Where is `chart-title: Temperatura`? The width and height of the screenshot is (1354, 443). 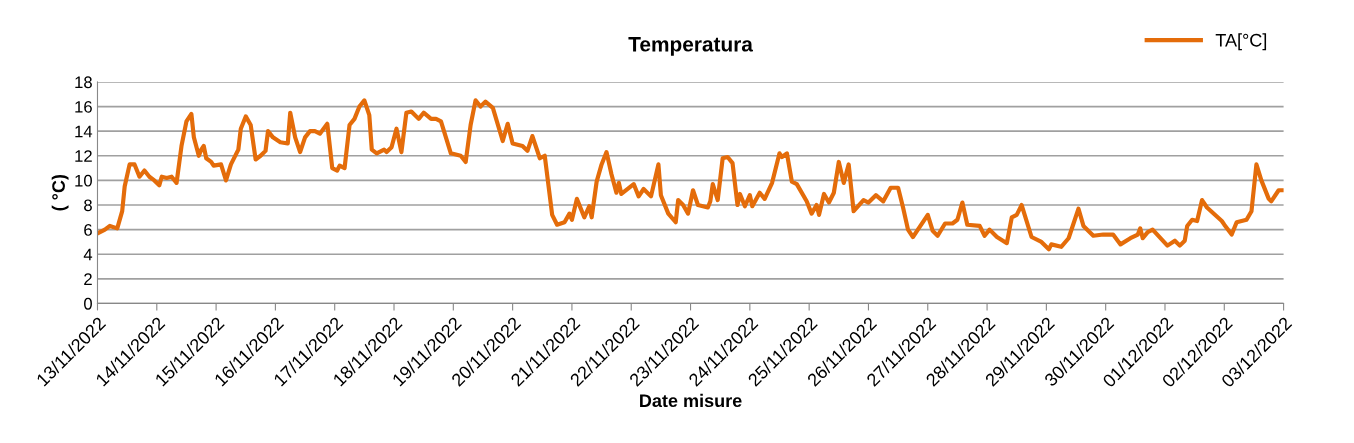
chart-title: Temperatura is located at coordinates (691, 46).